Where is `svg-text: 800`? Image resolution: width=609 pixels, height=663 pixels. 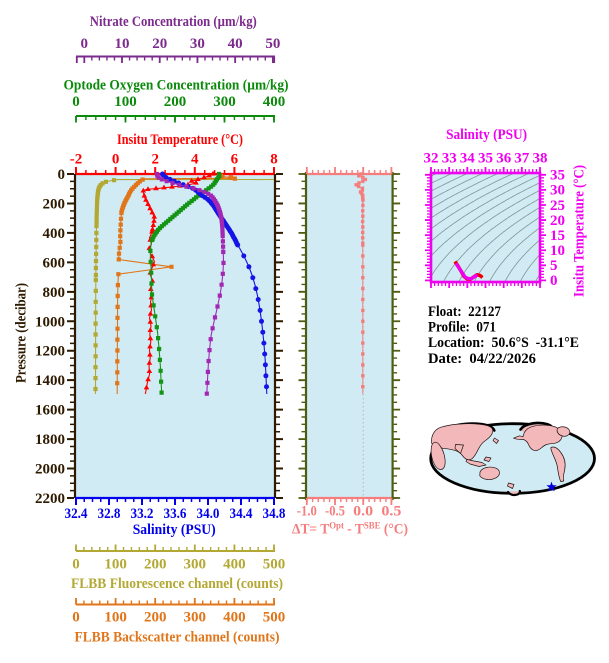 svg-text: 800 is located at coordinates (54, 293).